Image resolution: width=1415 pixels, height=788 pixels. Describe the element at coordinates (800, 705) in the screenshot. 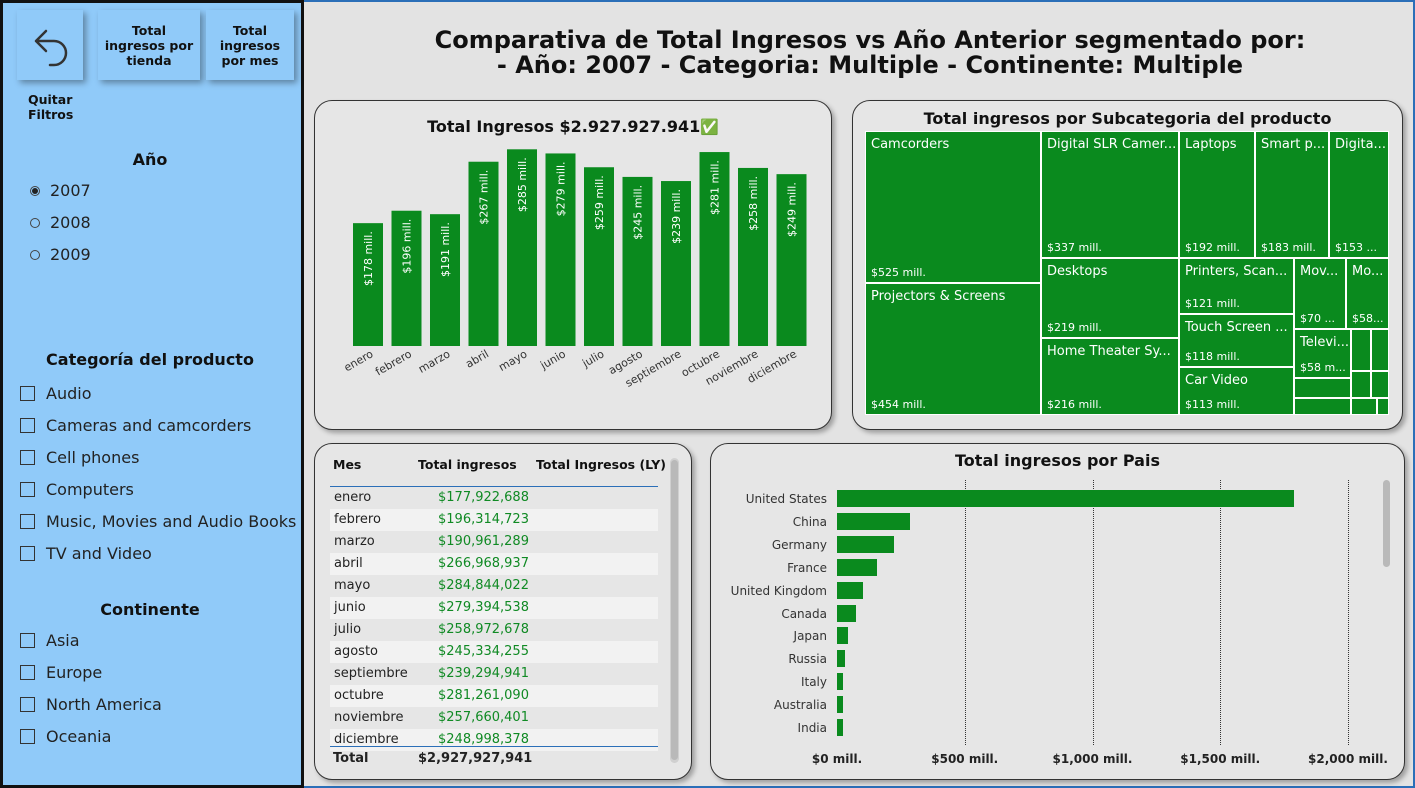

I see `country-label: Australia` at that location.